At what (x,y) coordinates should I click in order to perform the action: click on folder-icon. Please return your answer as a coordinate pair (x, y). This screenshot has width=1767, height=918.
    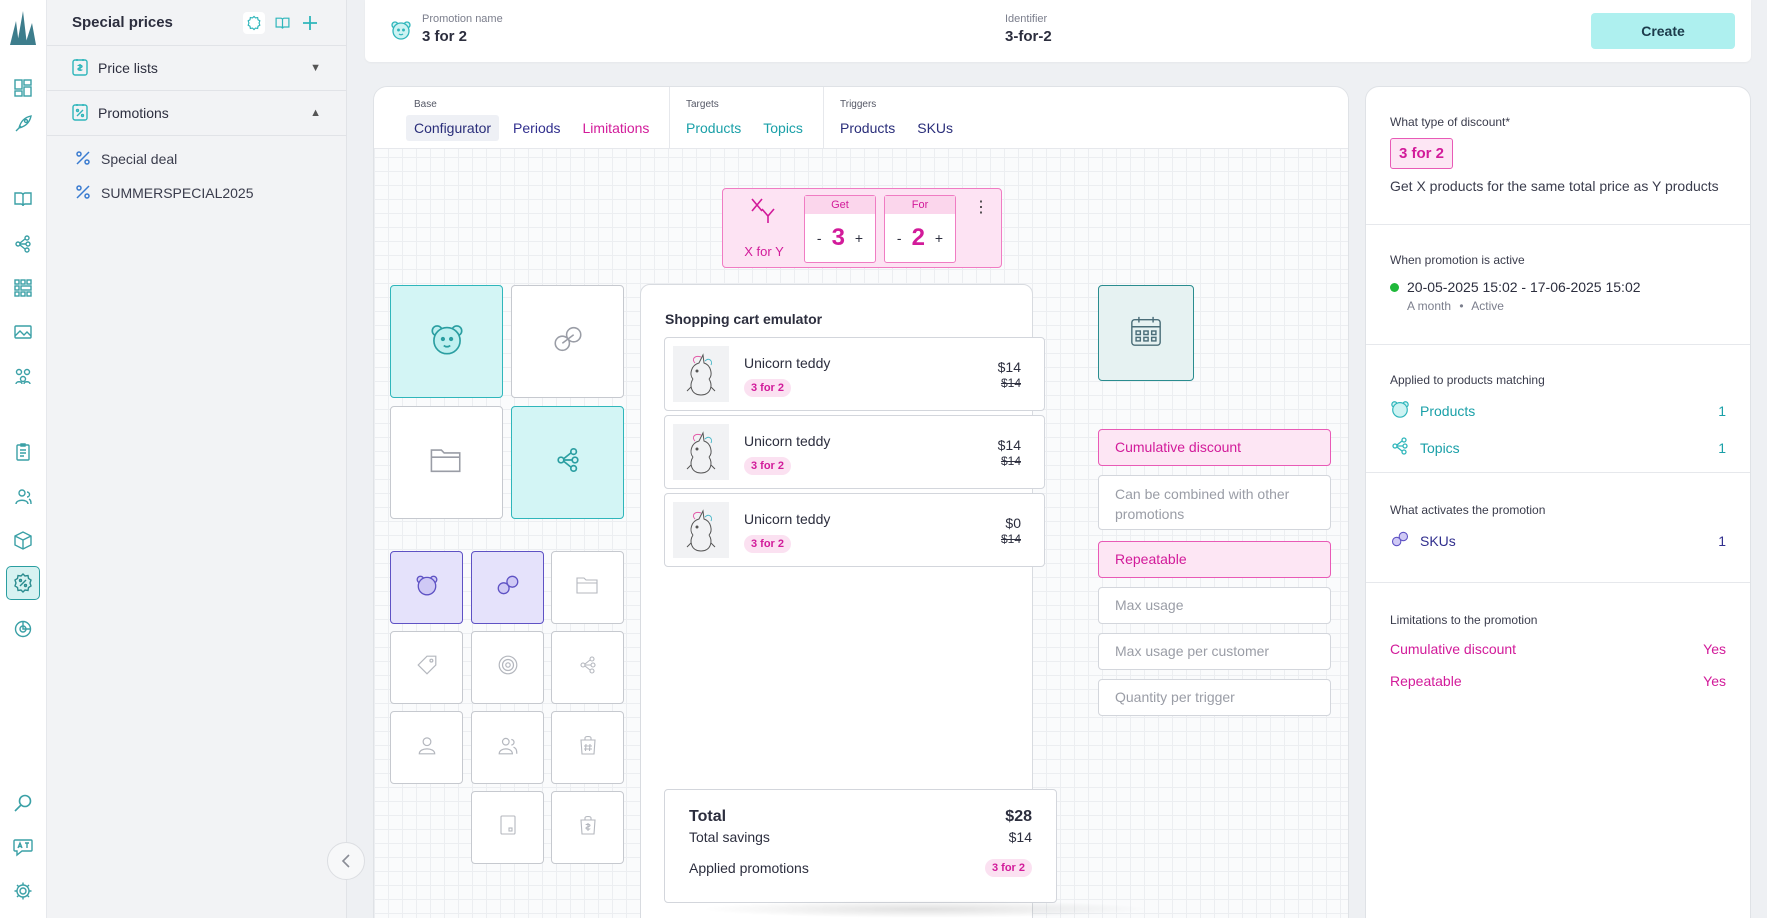
    Looking at the image, I should click on (447, 462).